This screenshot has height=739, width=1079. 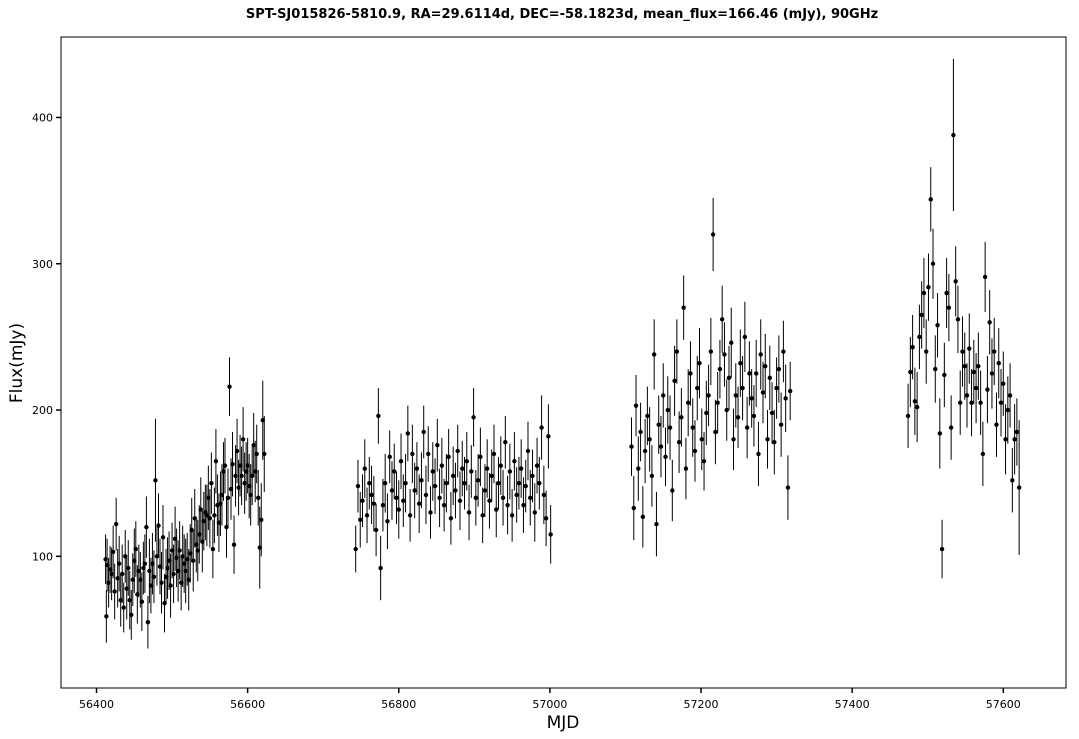 I want to click on y-tick-label: 300, so click(x=42, y=264).